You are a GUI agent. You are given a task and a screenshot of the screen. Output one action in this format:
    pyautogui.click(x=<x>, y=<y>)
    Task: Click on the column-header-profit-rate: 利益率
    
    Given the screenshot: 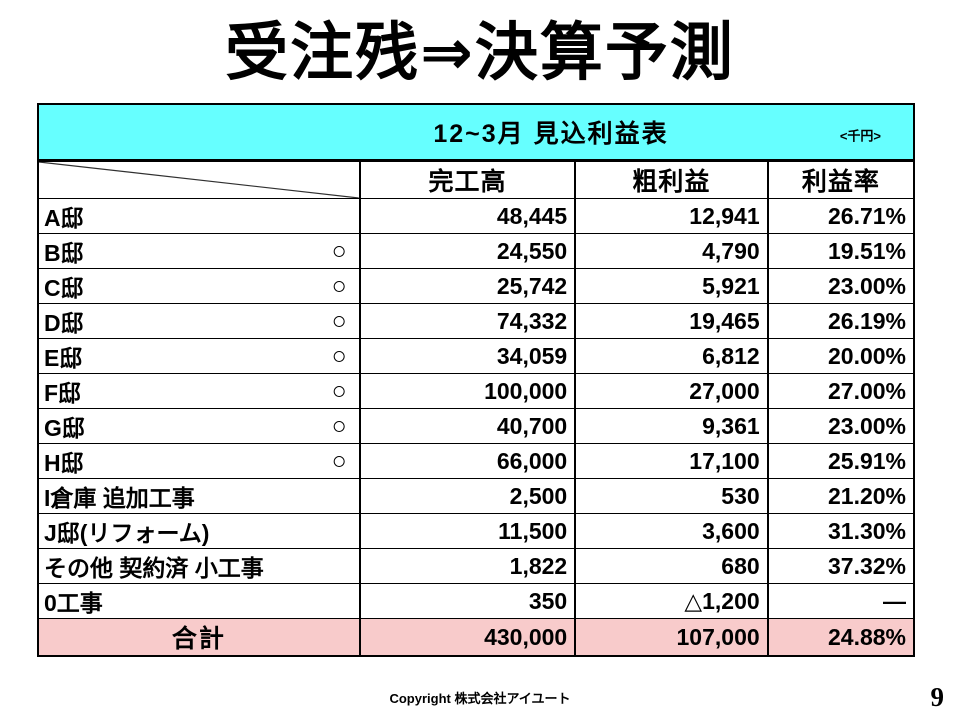 What is the action you would take?
    pyautogui.click(x=840, y=179)
    